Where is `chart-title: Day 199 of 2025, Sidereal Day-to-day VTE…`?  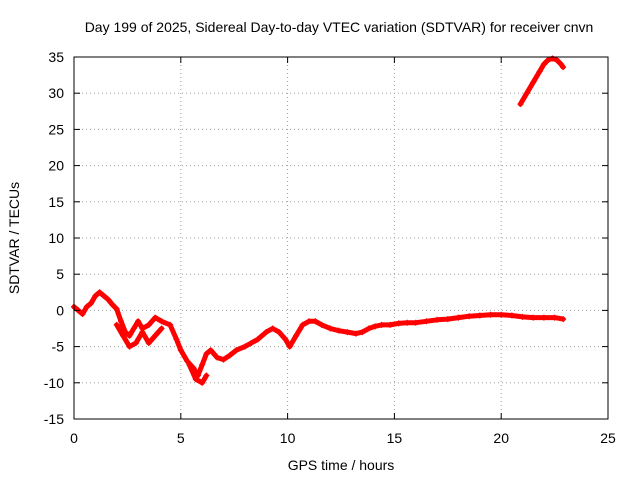
chart-title: Day 199 of 2025, Sidereal Day-to-day VTE… is located at coordinates (339, 27).